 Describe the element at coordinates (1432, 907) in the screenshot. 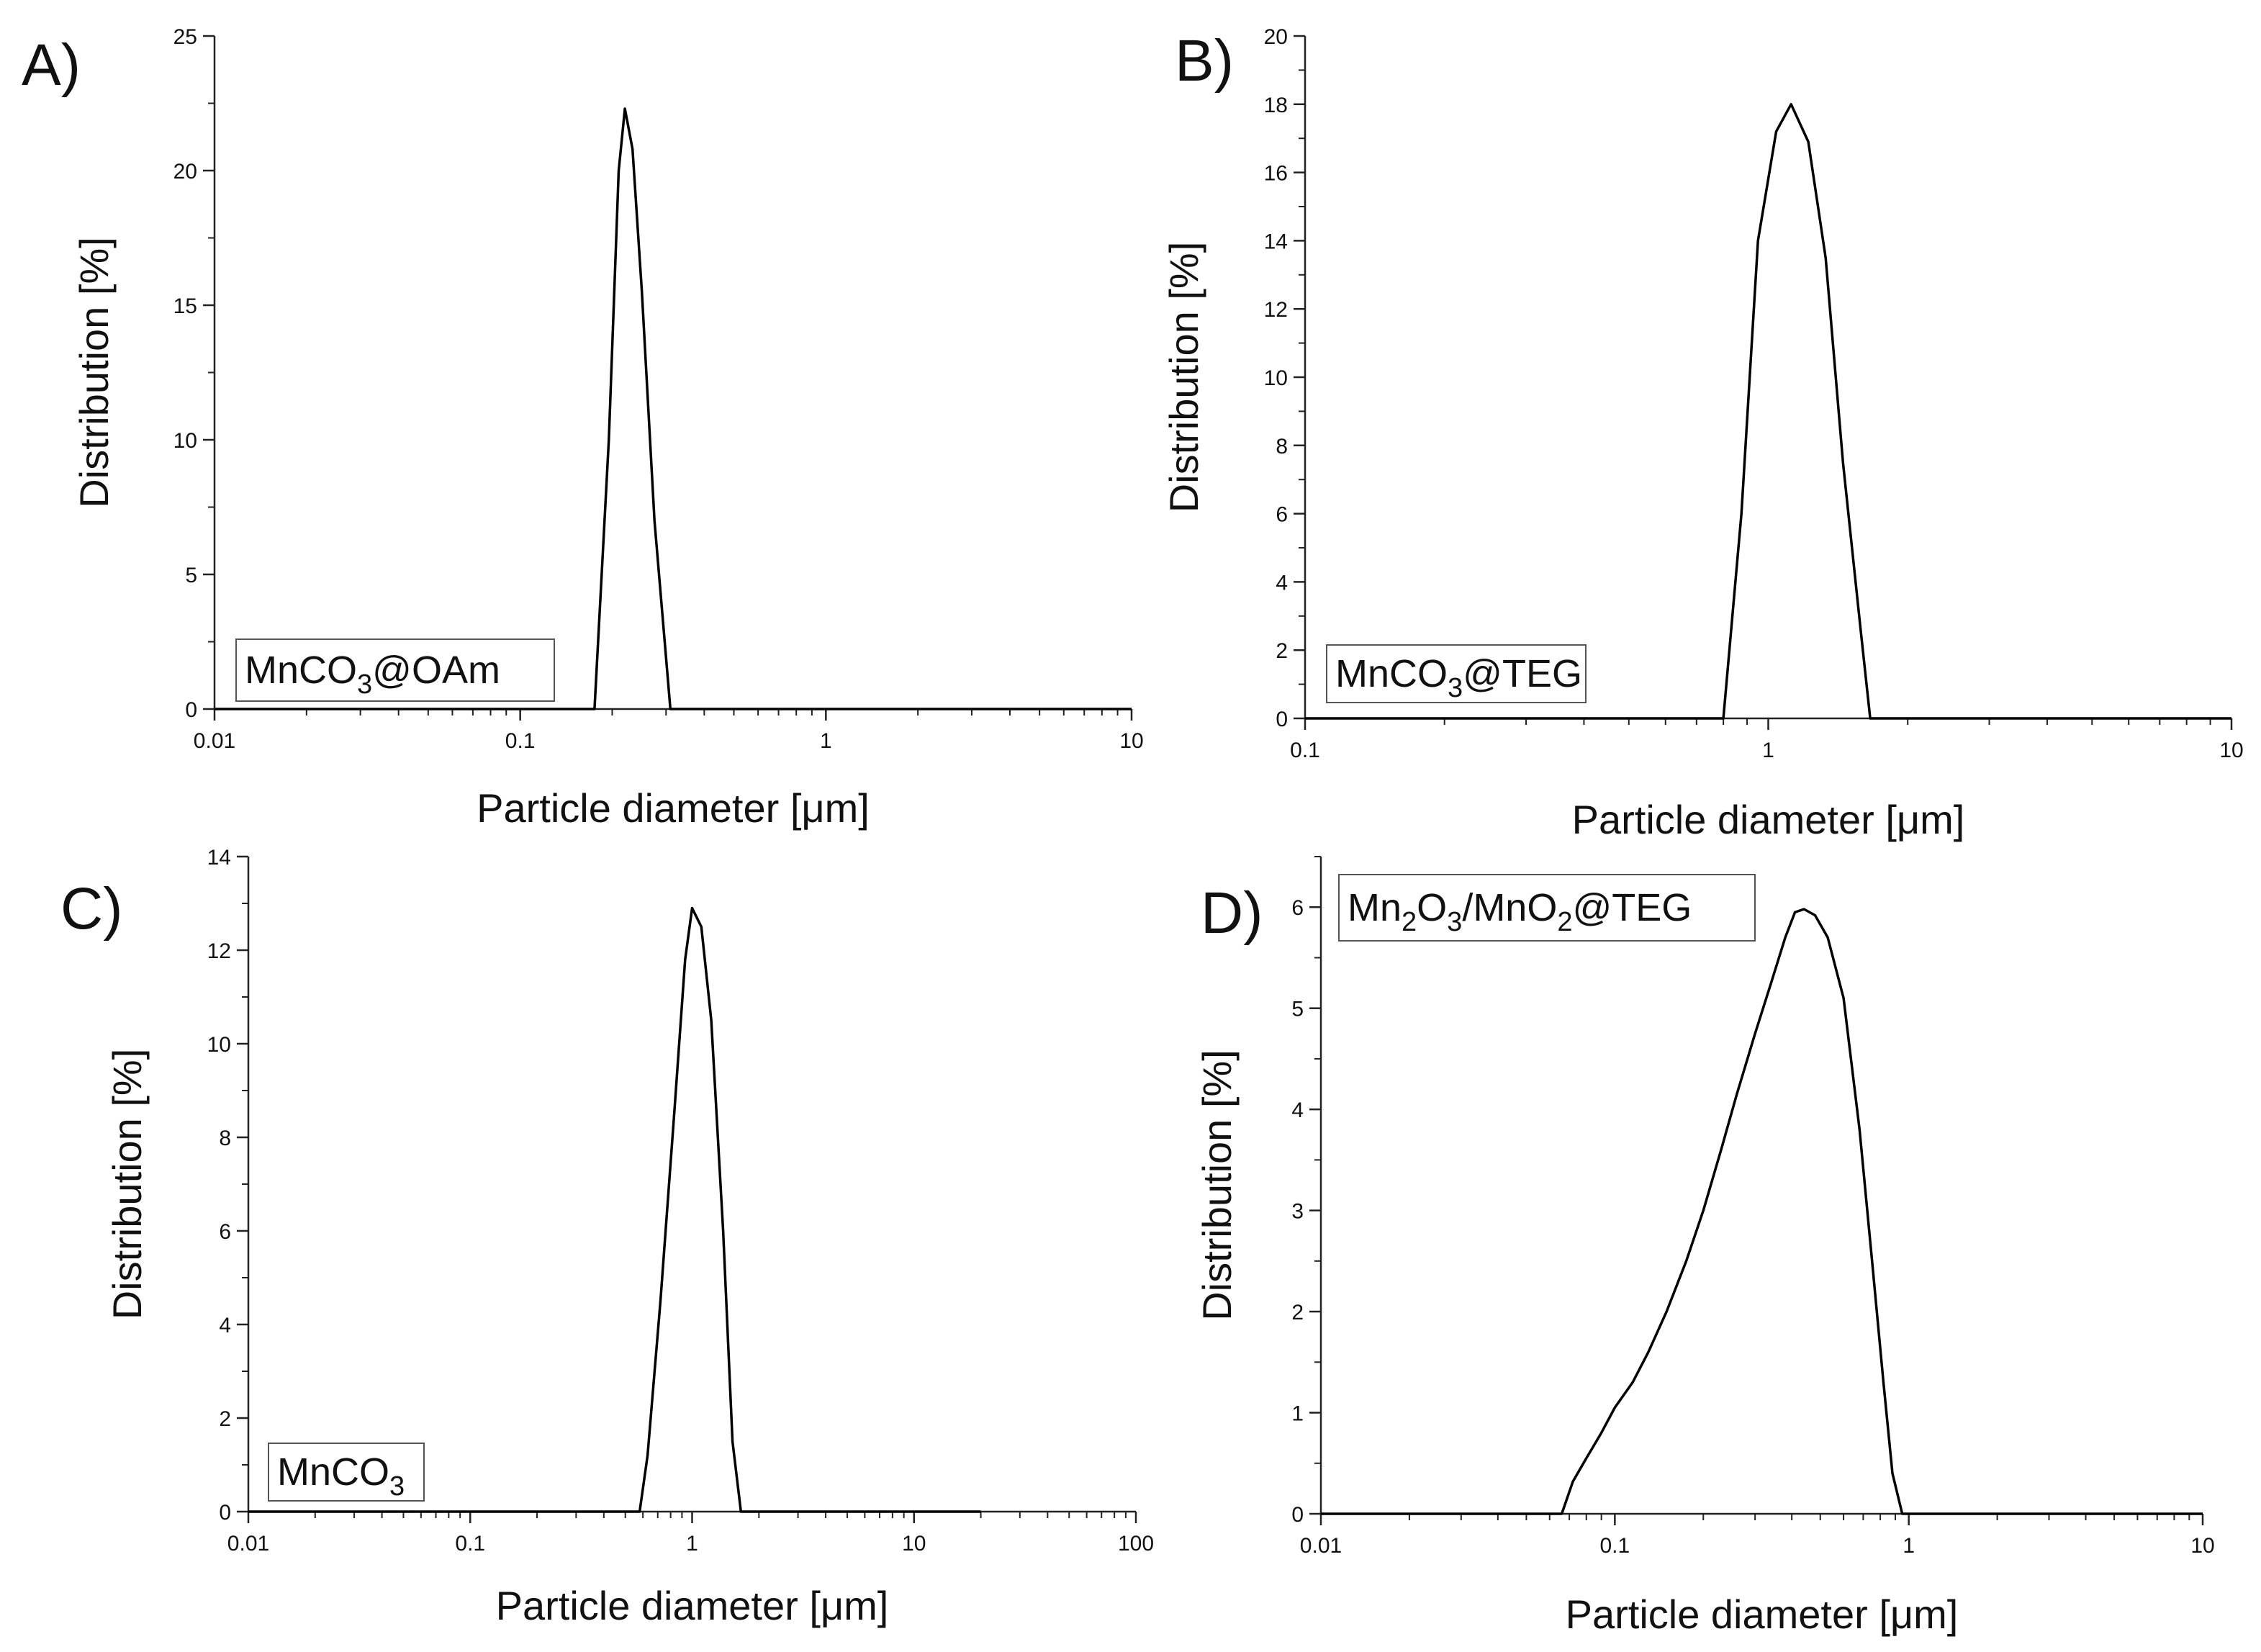

I see `legend-text-part: O` at that location.